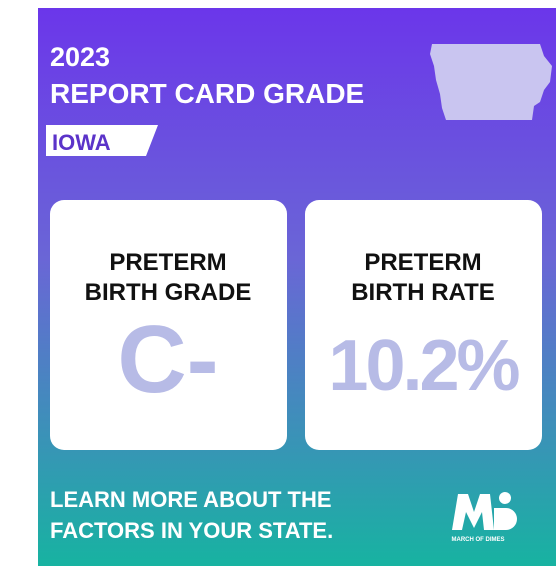 Image resolution: width=560 pixels, height=578 pixels. I want to click on logo: MARCH OF DIMES, so click(484, 517).